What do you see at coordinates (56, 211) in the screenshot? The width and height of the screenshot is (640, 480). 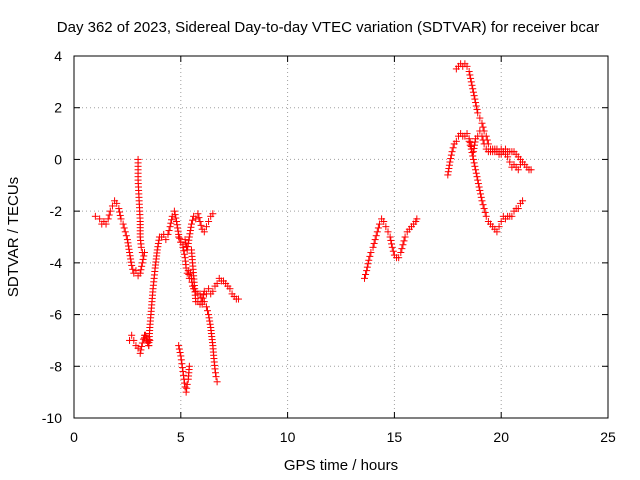 I see `y-tick-label: -2` at bounding box center [56, 211].